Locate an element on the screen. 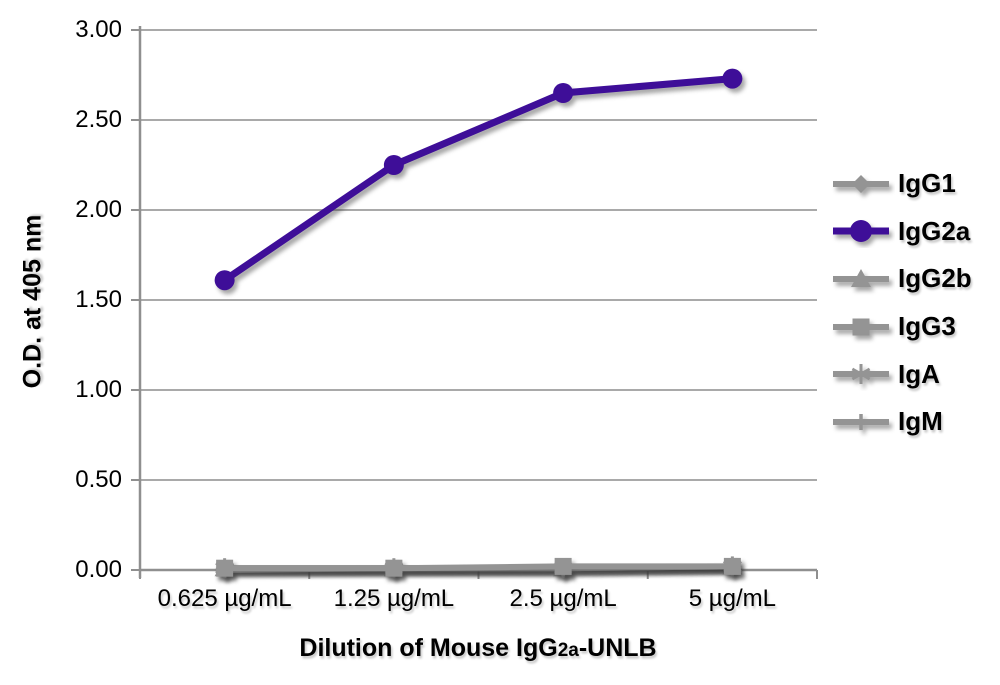  legend-label: IgM is located at coordinates (920, 421).